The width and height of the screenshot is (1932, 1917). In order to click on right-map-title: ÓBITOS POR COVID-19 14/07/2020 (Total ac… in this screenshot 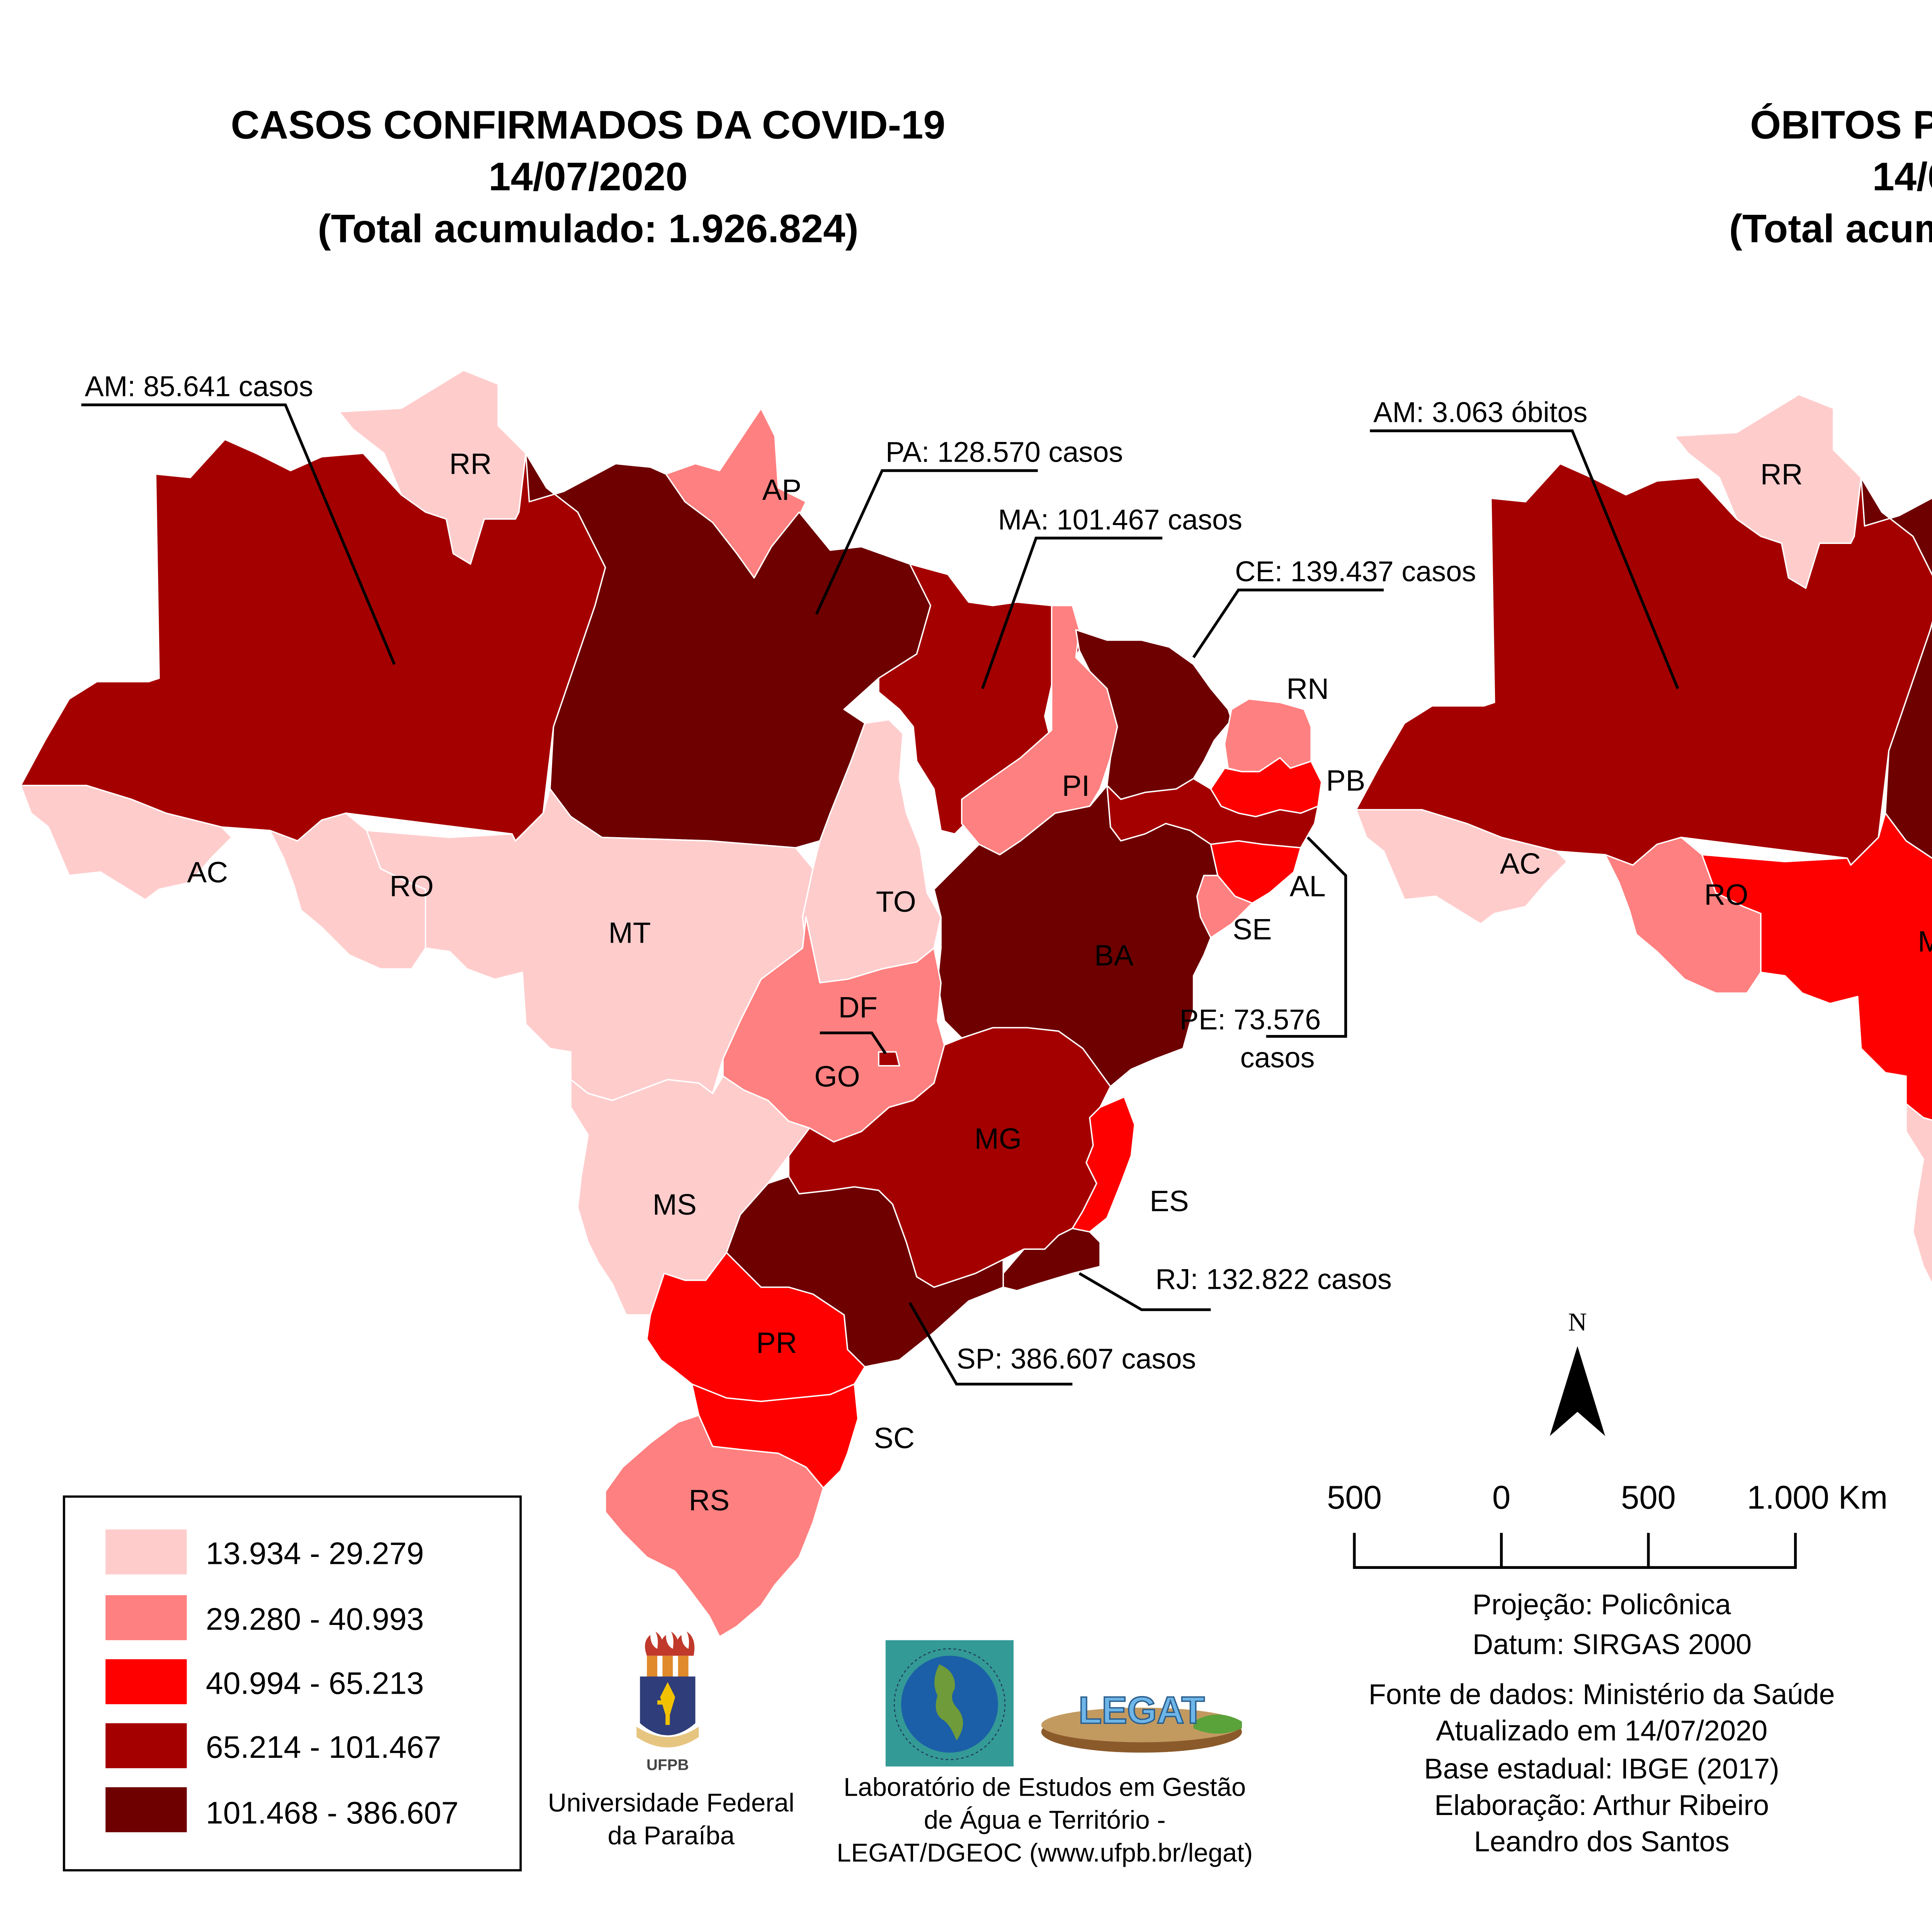, I will do `click(1830, 177)`.